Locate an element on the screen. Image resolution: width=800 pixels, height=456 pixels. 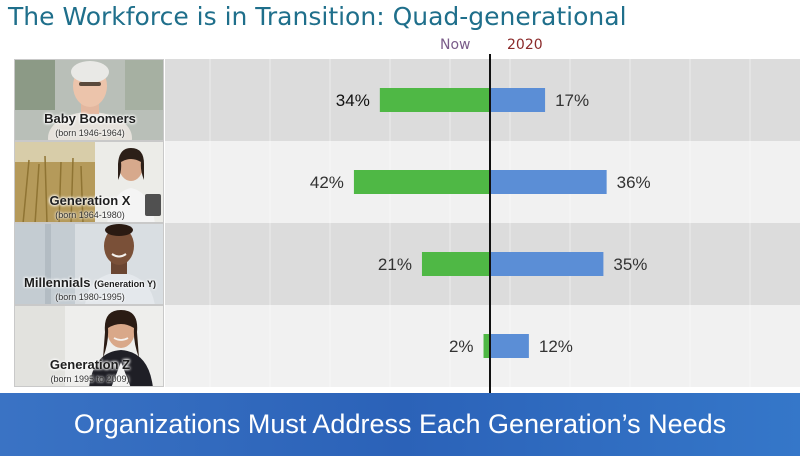
generation-born-range: (born 1964-1980) is located at coordinates (90, 215).